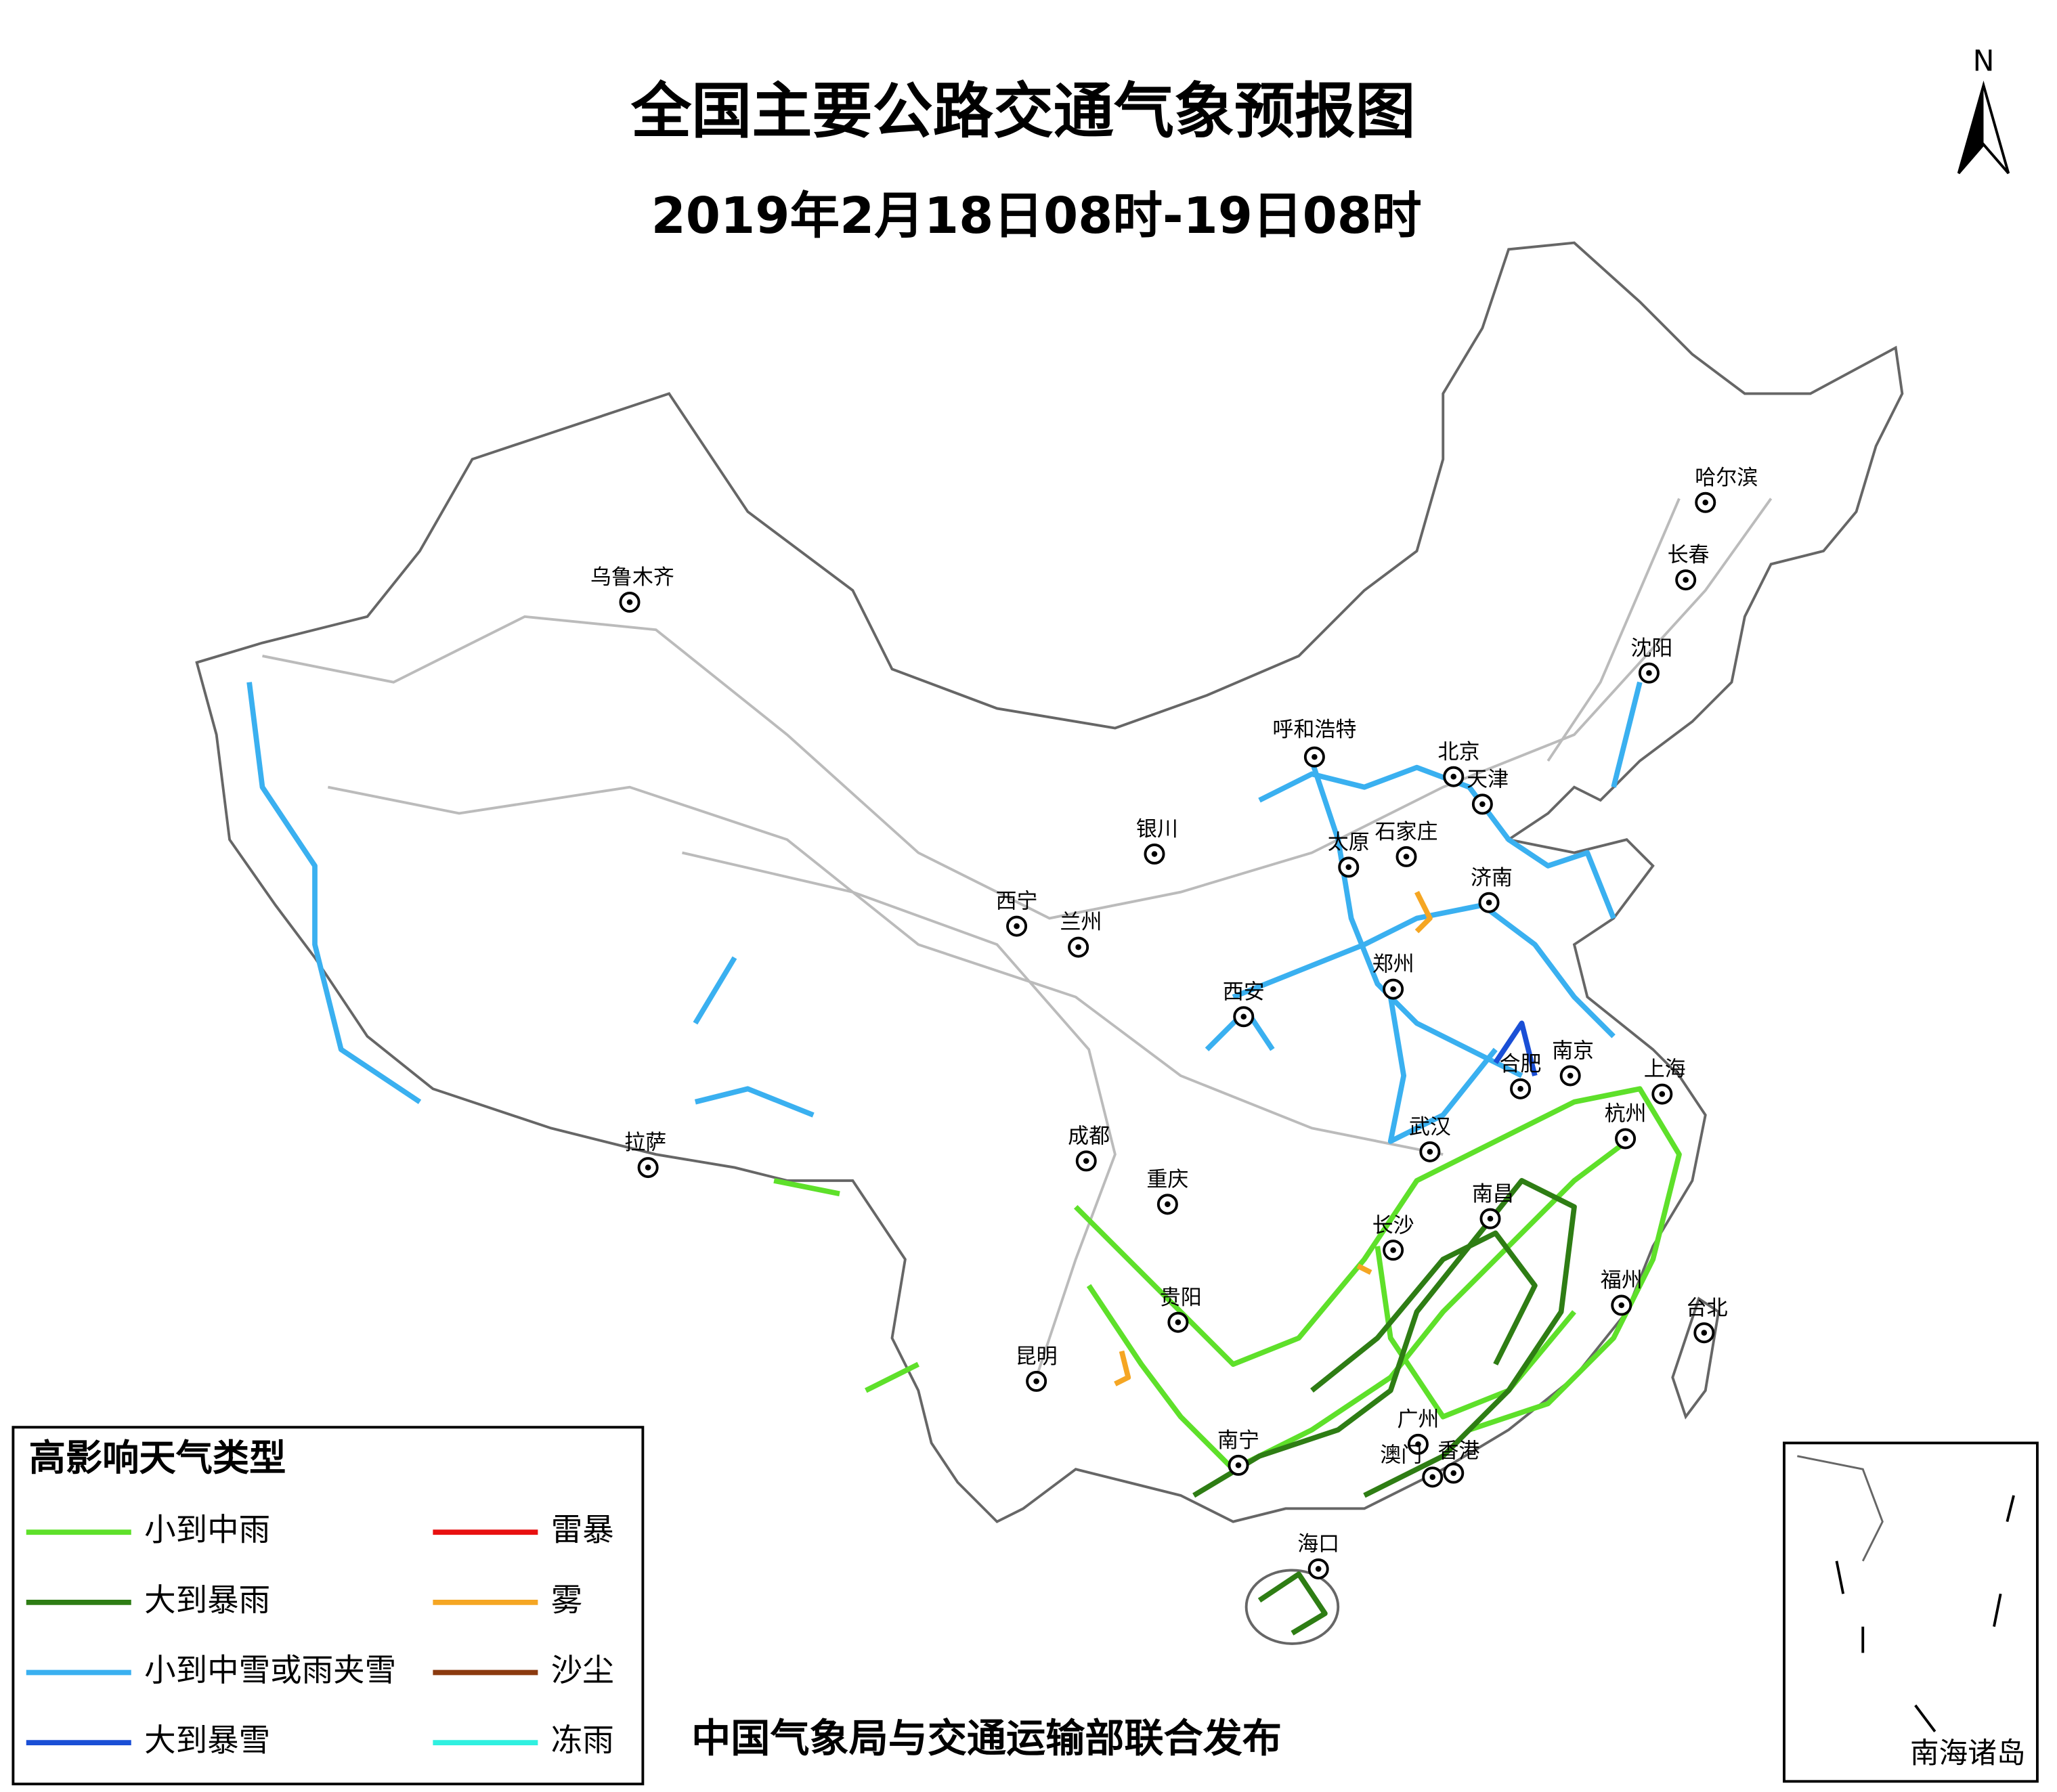  Describe the element at coordinates (1651, 648) in the screenshot. I see `city-label: 沈阳` at that location.